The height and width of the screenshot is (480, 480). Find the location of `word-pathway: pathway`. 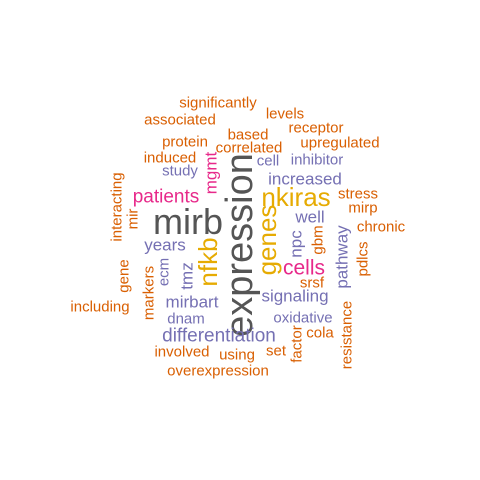

word-pathway: pathway is located at coordinates (342, 257).